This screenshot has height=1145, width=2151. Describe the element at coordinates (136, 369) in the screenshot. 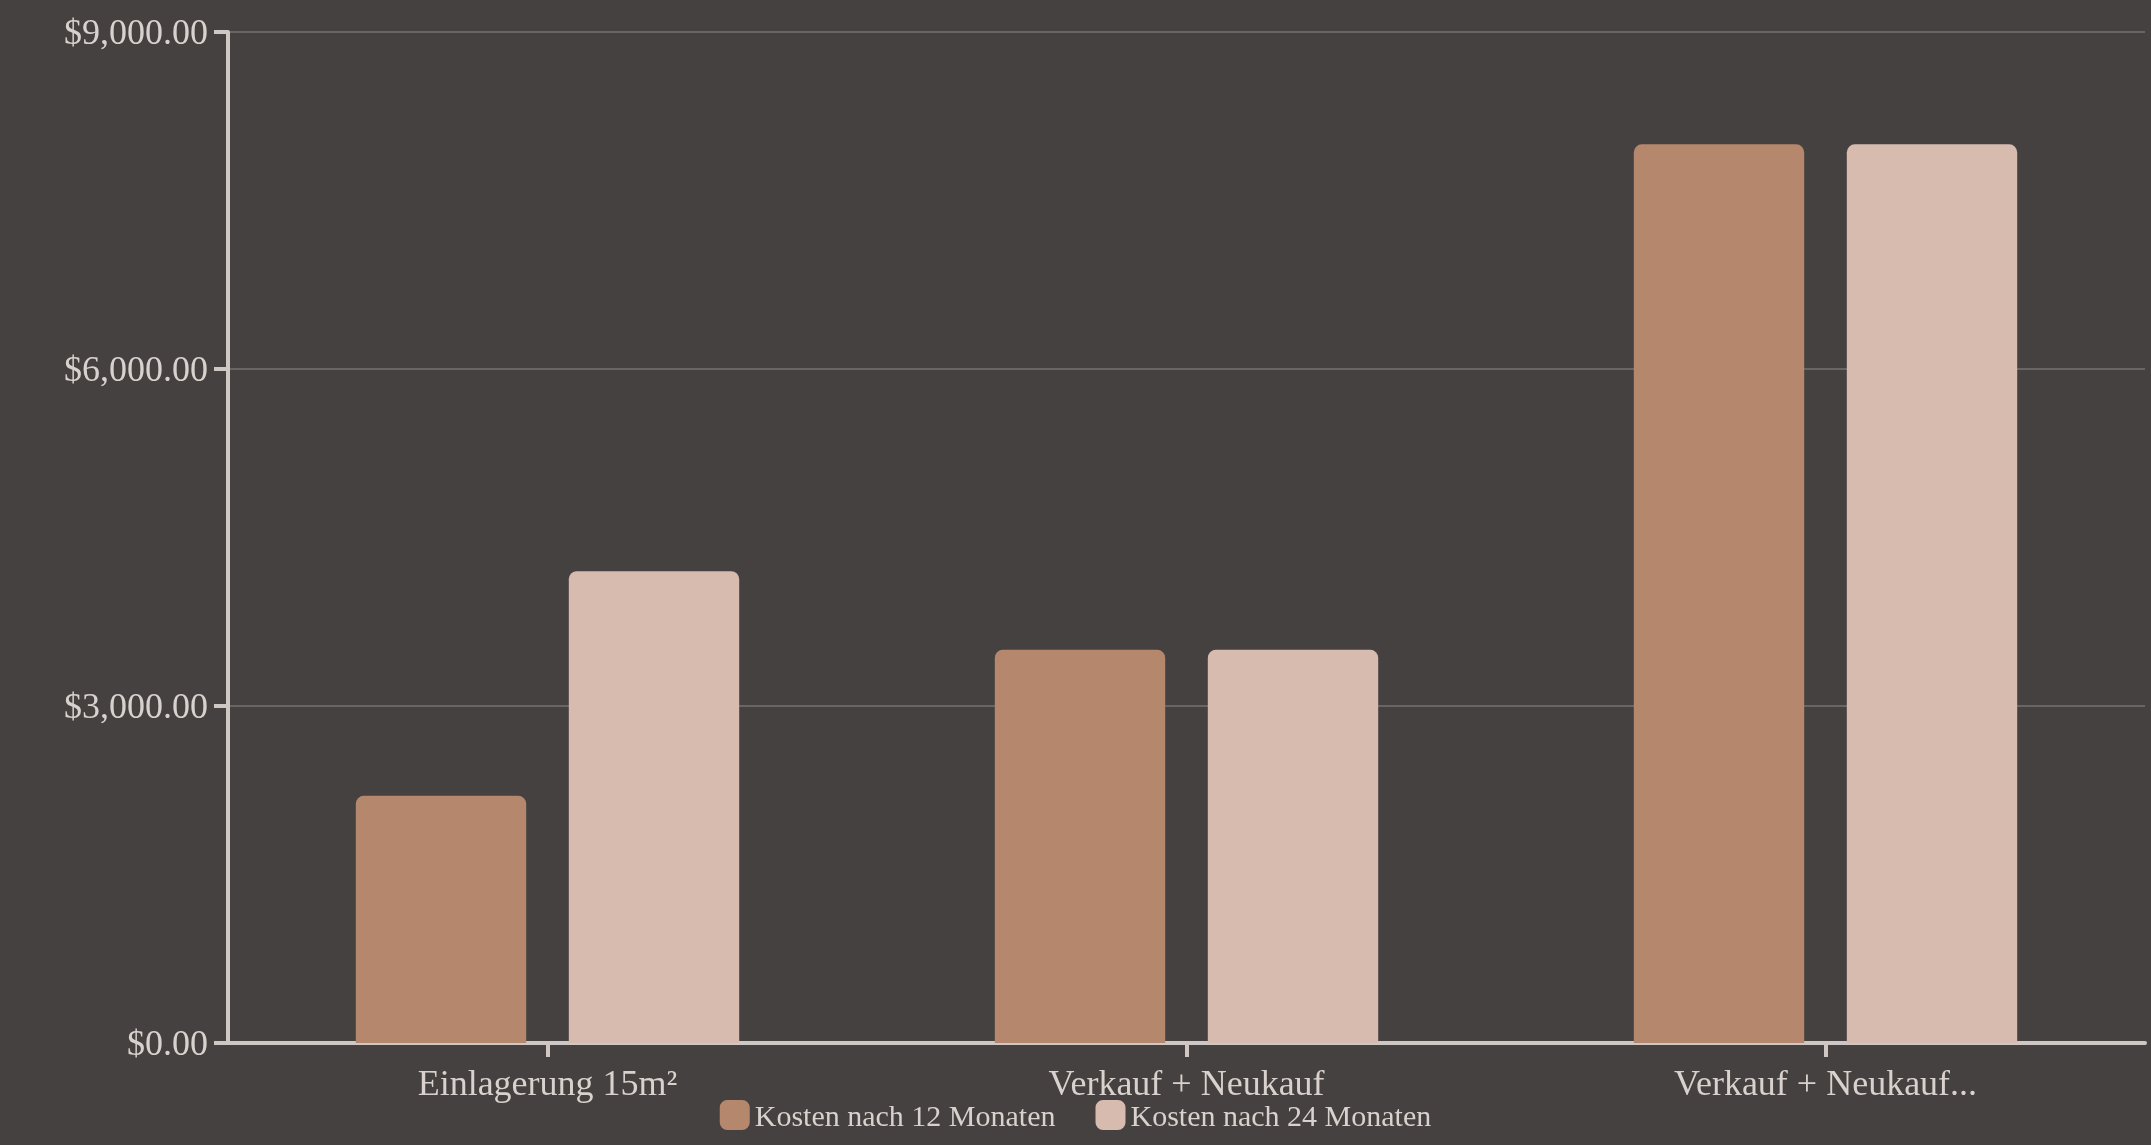

I see `y-tick-label: $6,000.00` at that location.